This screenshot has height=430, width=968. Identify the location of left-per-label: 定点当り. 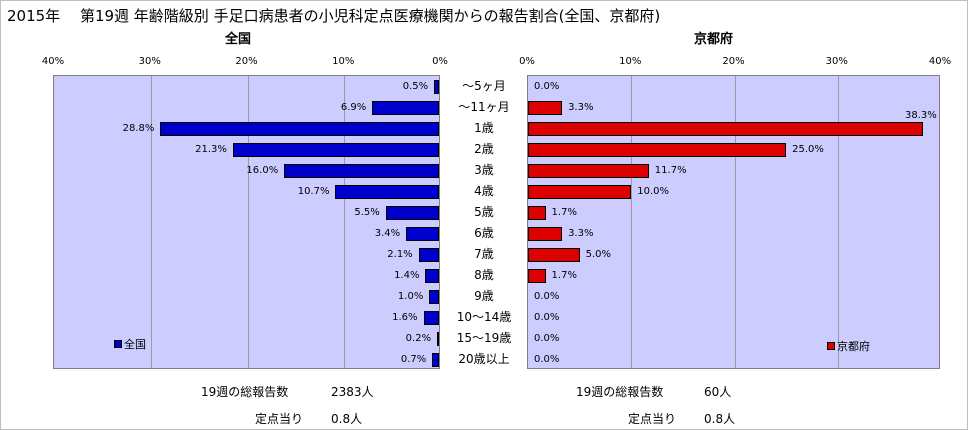
(279, 419).